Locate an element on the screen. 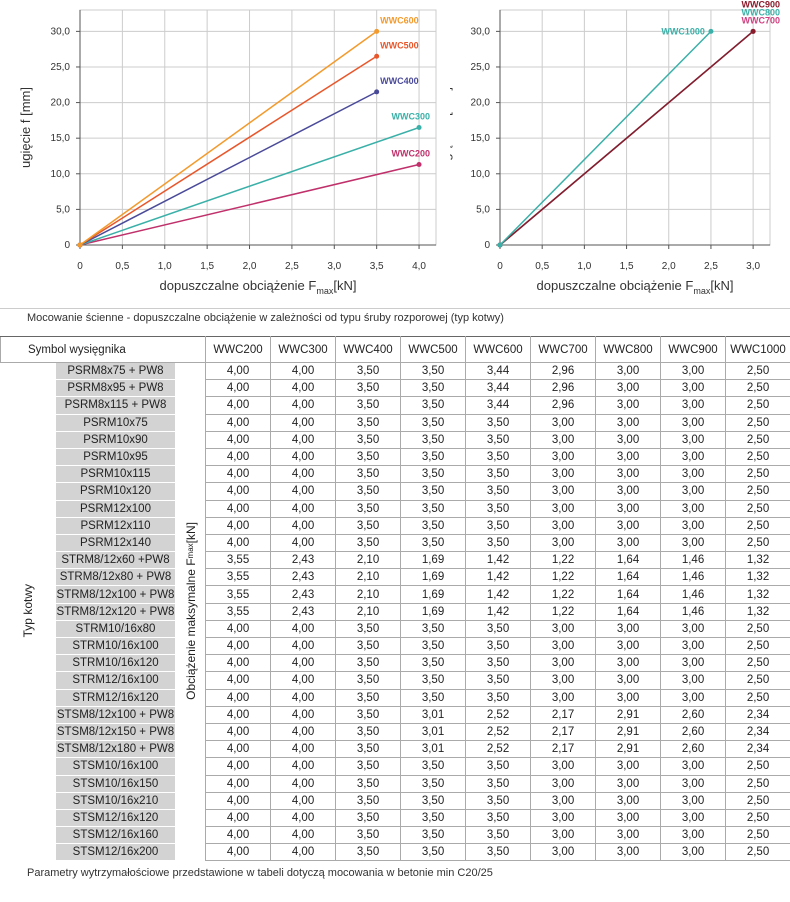 Image resolution: width=790 pixels, height=902 pixels. row-label: PSRM10x75 is located at coordinates (115, 422).